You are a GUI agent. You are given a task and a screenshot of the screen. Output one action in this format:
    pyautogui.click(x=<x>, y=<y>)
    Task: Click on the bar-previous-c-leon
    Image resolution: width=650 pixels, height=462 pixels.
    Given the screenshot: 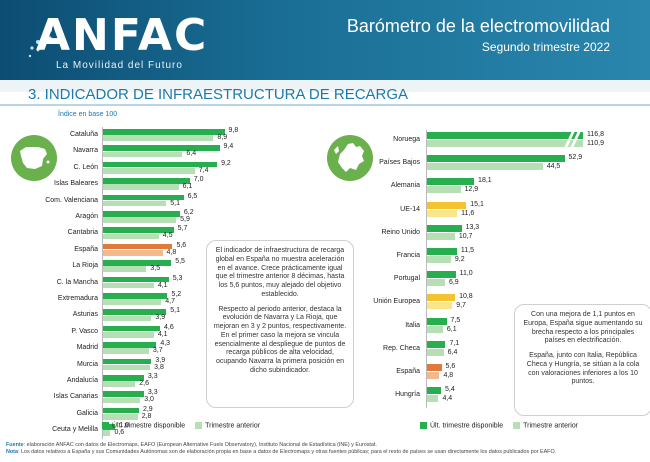 What is the action you would take?
    pyautogui.click(x=149, y=171)
    